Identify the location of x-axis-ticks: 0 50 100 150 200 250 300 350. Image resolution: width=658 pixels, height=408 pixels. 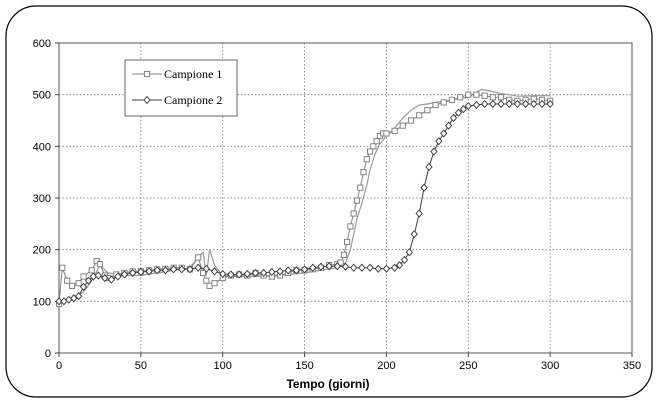
(348, 362).